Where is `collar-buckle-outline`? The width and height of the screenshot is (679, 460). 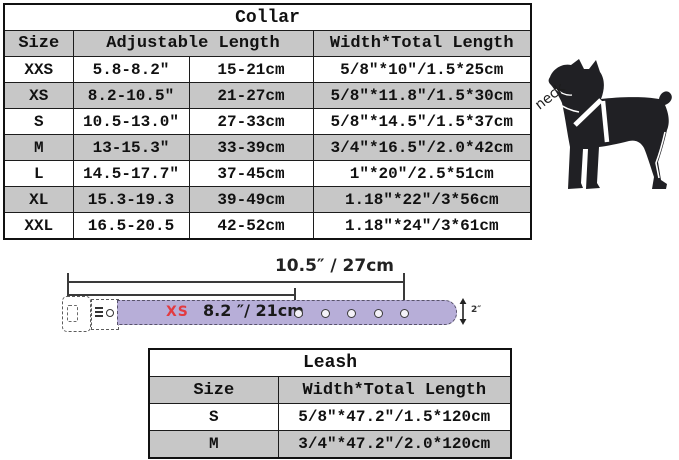 collar-buckle-outline is located at coordinates (76, 314).